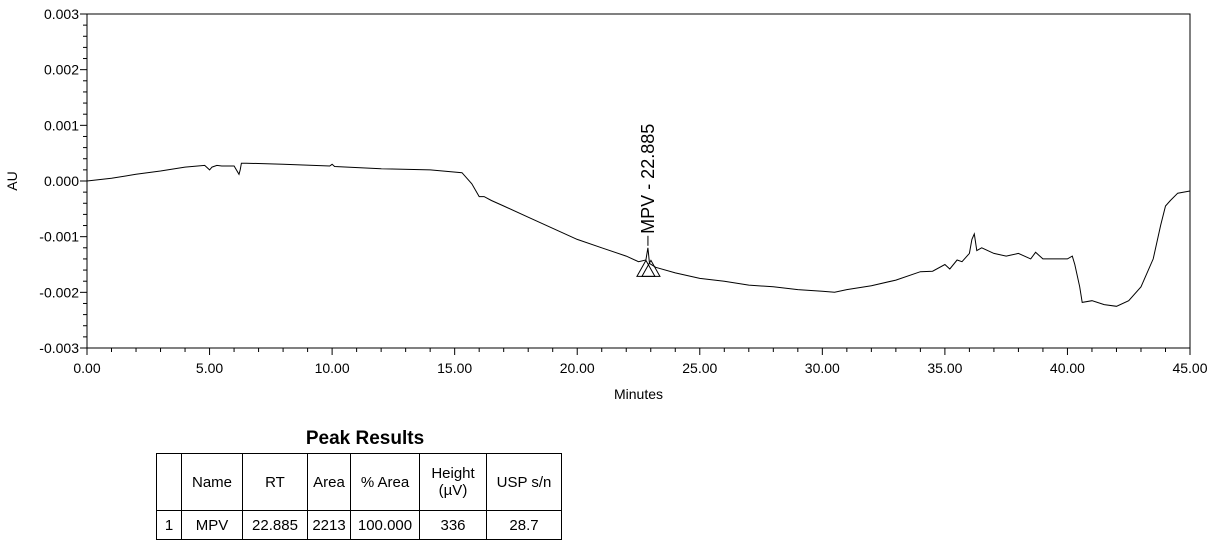  Describe the element at coordinates (212, 482) in the screenshot. I see `header-name: Name` at that location.